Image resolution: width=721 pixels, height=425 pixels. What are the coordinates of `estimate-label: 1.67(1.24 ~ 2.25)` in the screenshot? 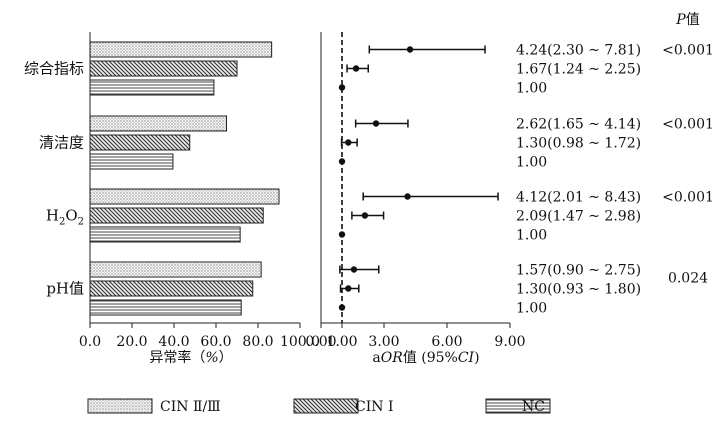 It's located at (578, 70).